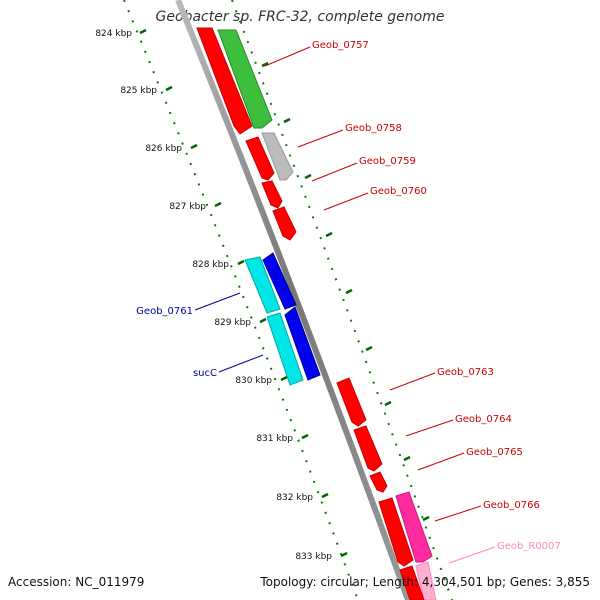  What do you see at coordinates (113, 34) in the screenshot?
I see `scale-label: 824 kbp` at bounding box center [113, 34].